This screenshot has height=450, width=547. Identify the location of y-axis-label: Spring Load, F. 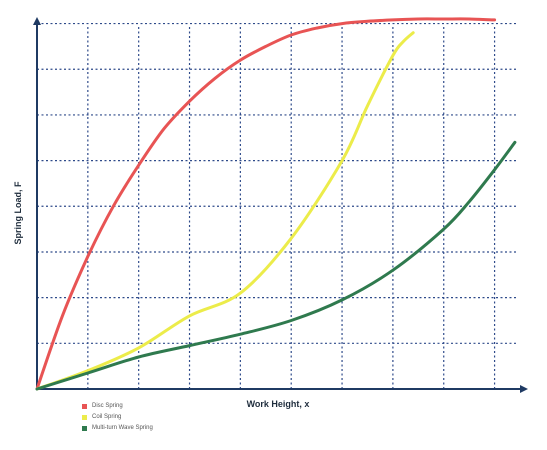
(18, 212).